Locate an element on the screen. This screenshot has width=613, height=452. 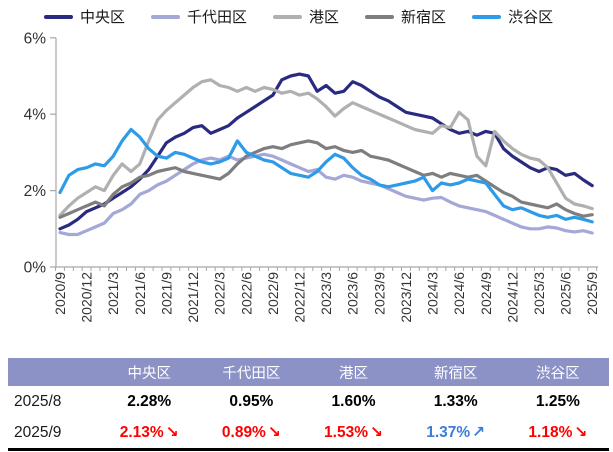
x-axis-label: 2025/3 is located at coordinates (539, 293).